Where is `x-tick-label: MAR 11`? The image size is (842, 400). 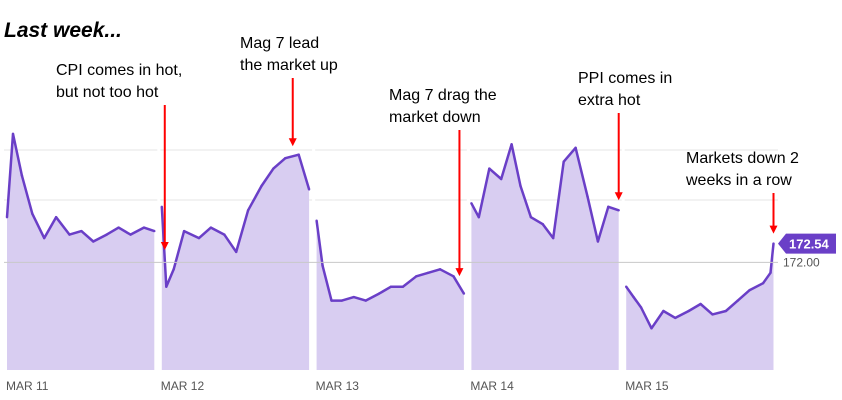
x-tick-label: MAR 11 is located at coordinates (27, 386).